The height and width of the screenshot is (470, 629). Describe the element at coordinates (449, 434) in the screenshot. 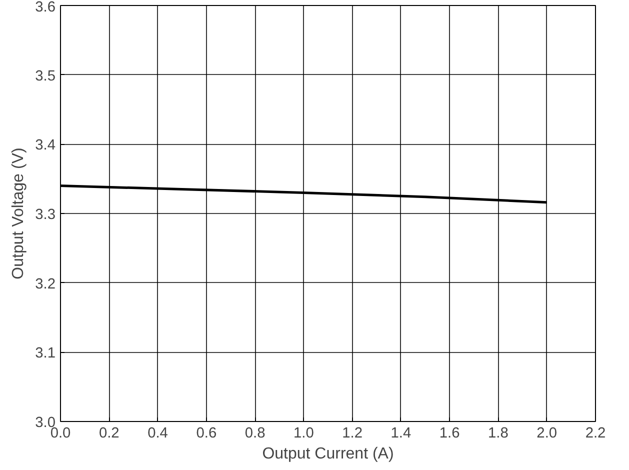

I see `x-tick-label: 1.6` at that location.